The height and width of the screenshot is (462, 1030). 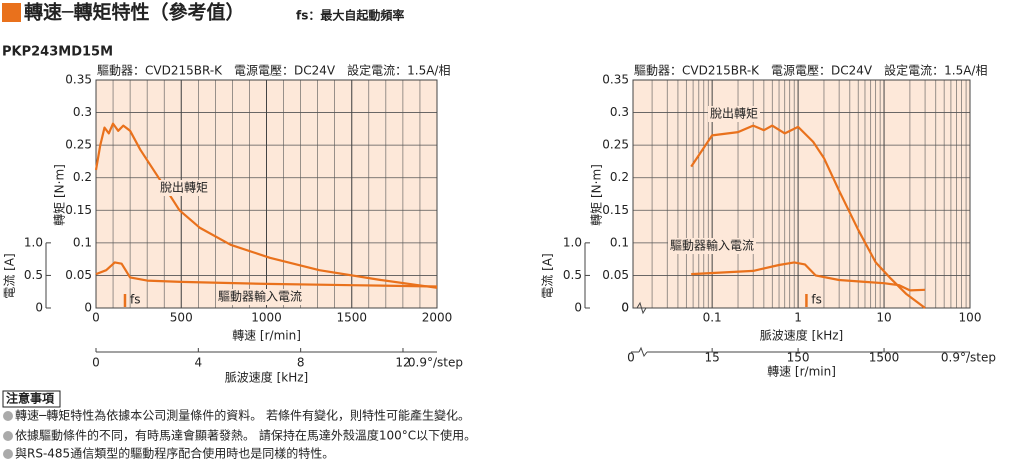 What do you see at coordinates (301, 363) in the screenshot?
I see `x2-tick-label: 8` at bounding box center [301, 363].